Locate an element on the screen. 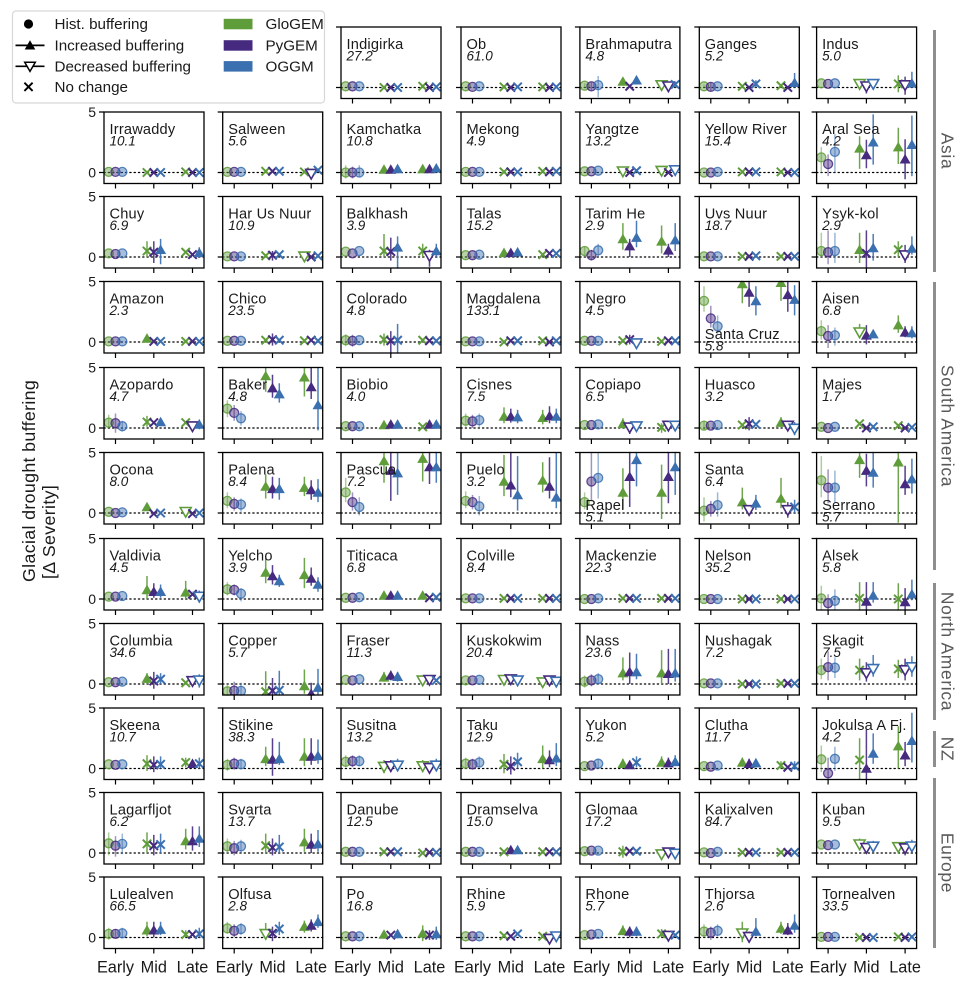 The image size is (966, 986). svg-text: 6.8 is located at coordinates (356, 567).